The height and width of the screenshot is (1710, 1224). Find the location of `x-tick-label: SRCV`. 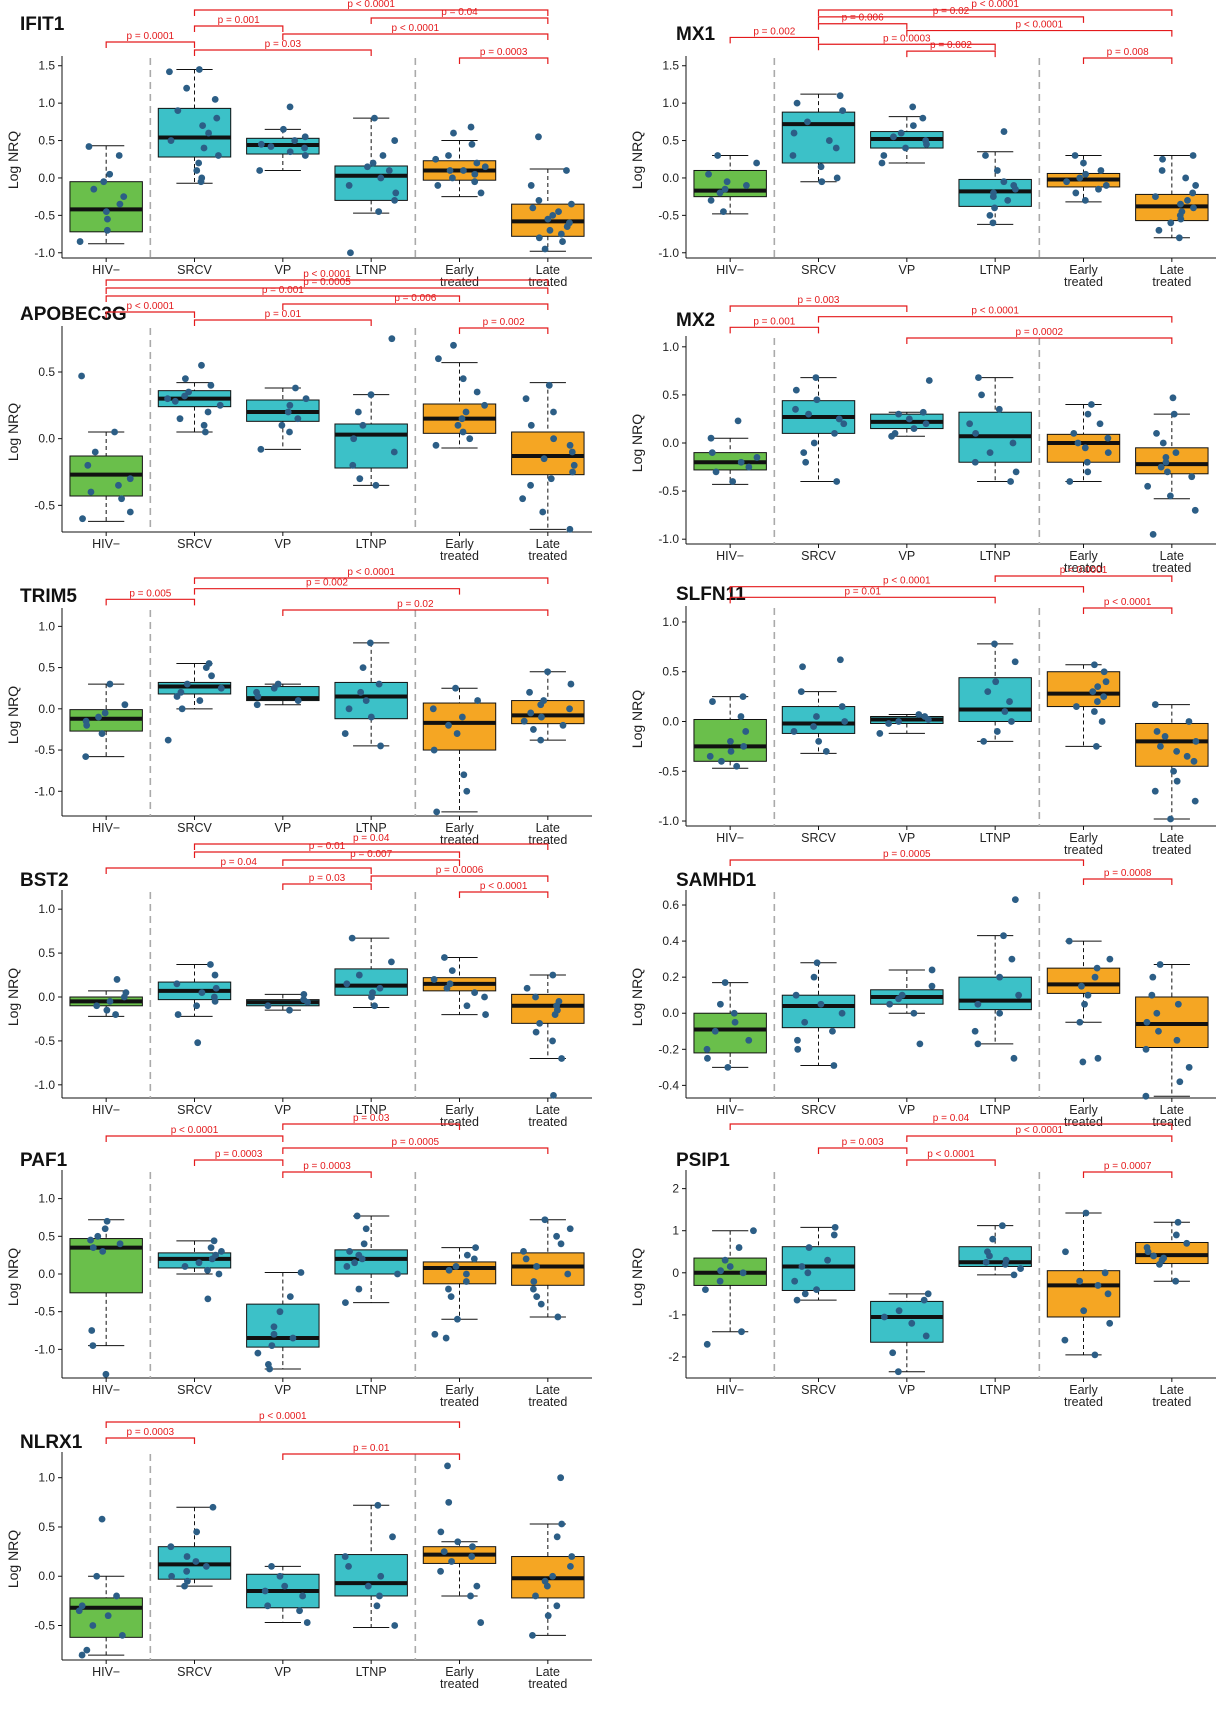

x-tick-label: SRCV is located at coordinates (818, 1110).